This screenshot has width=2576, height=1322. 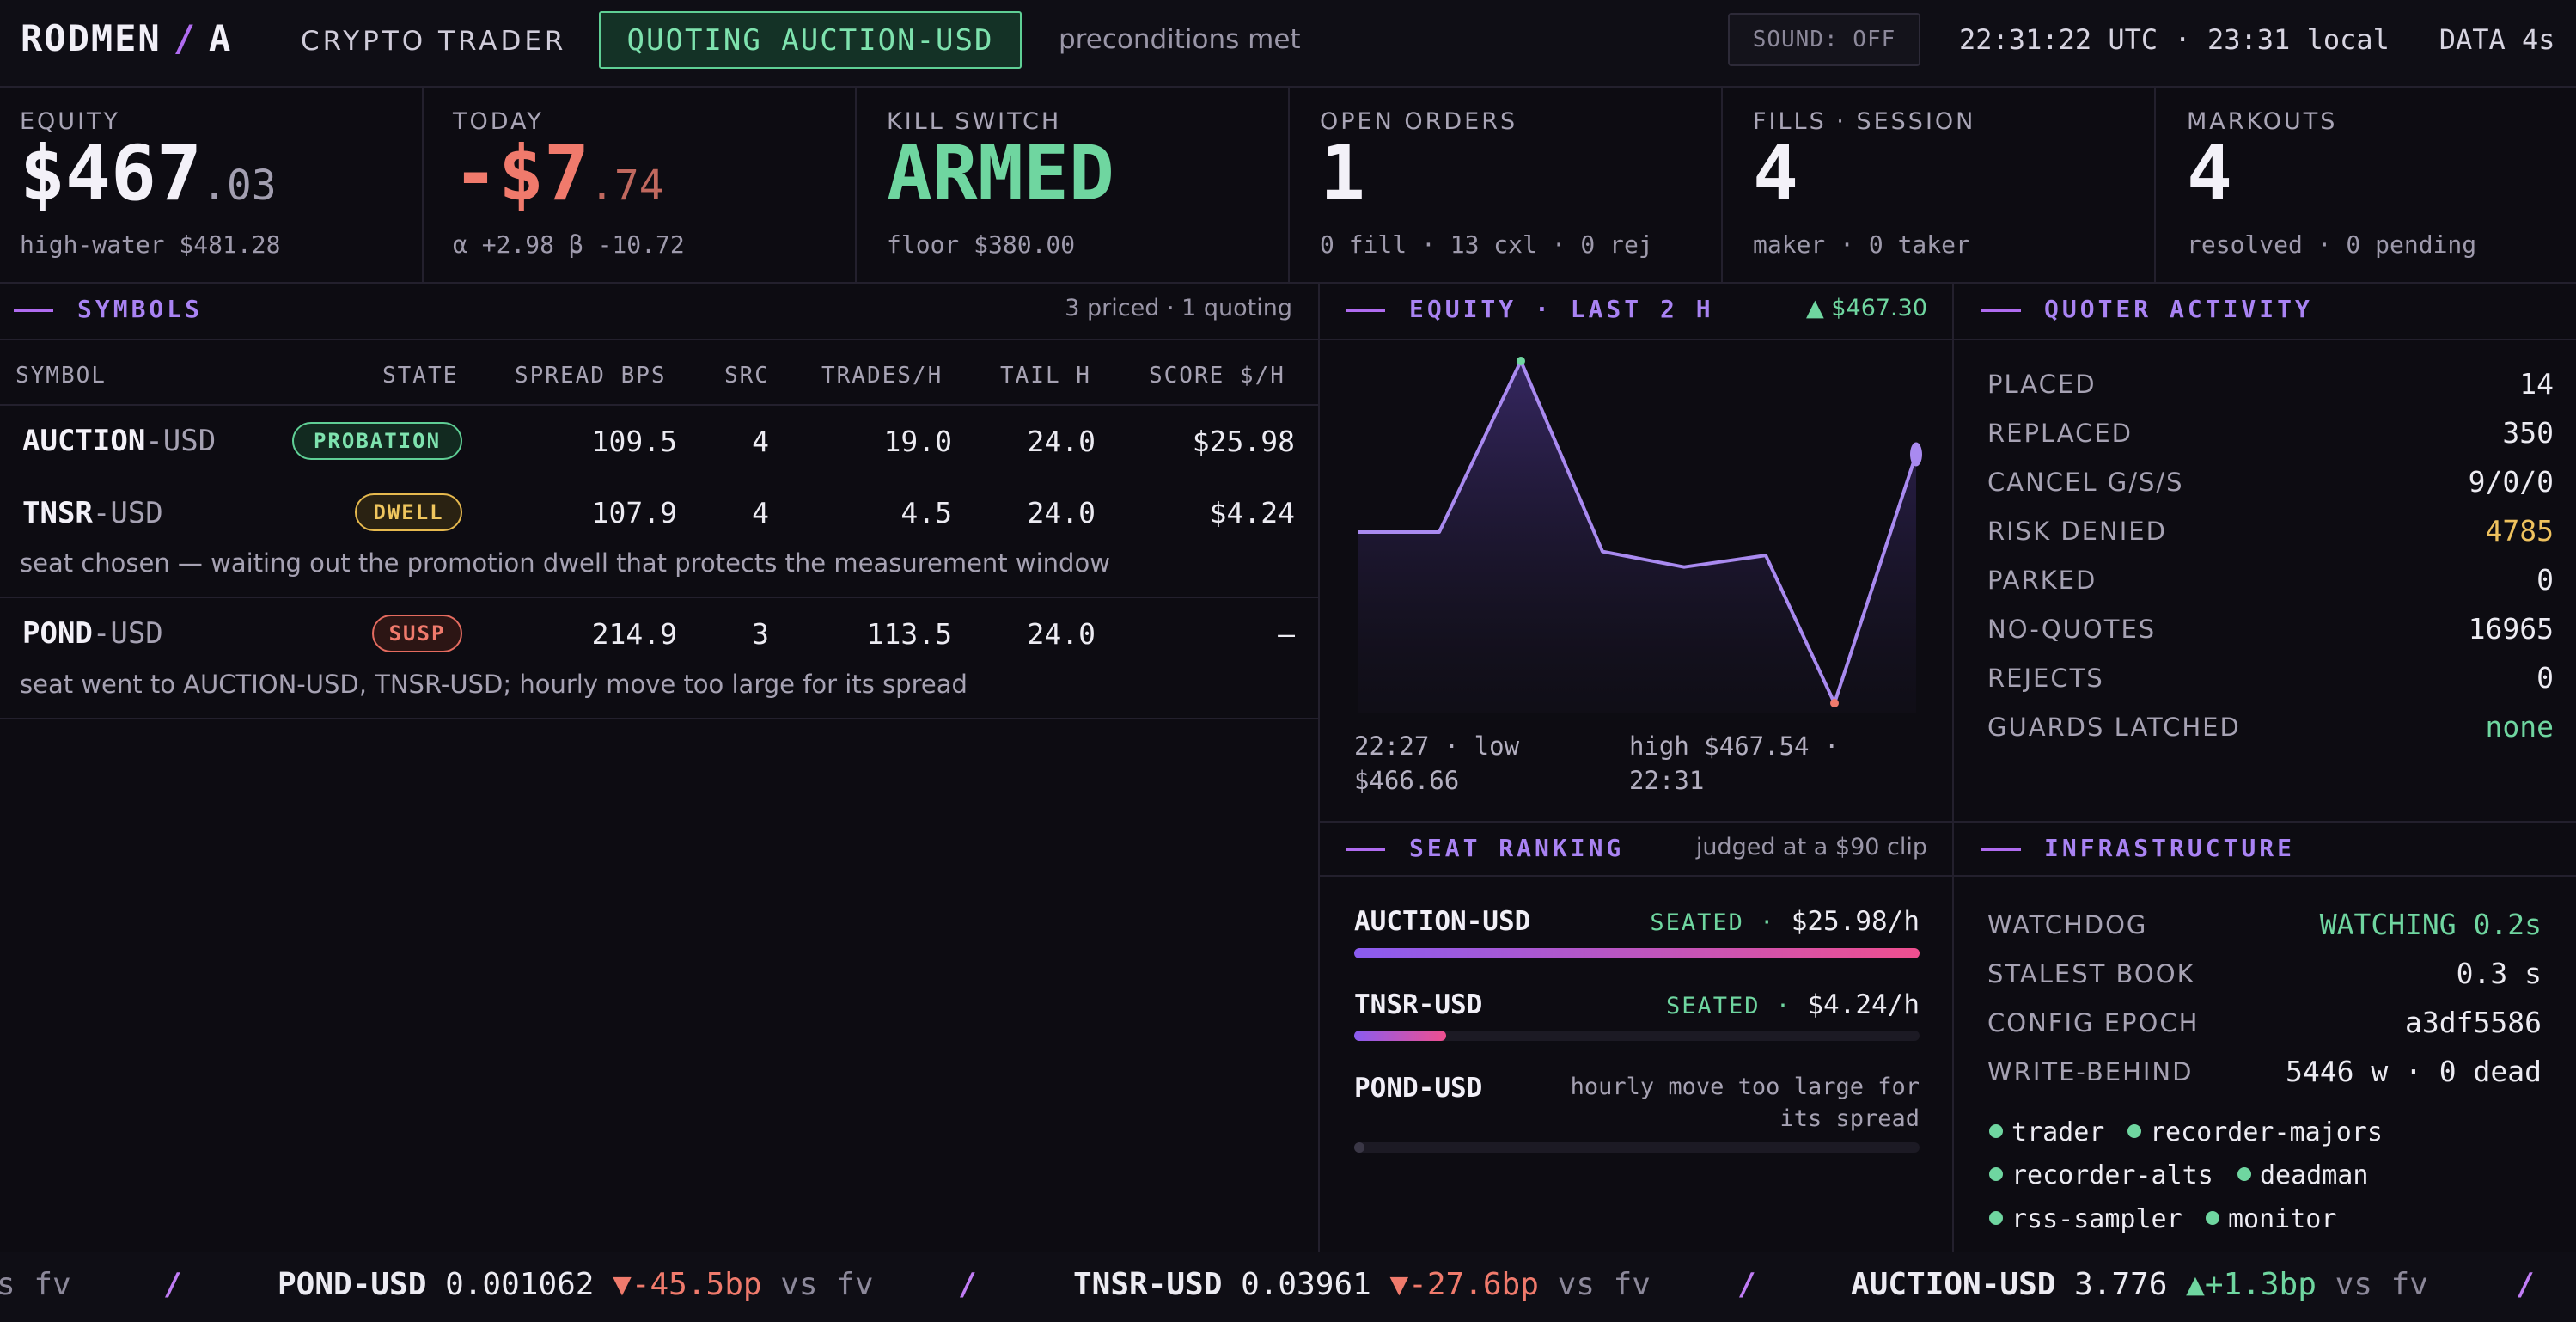 I want to click on col-header-symbol: SYMBOL, so click(x=61, y=376).